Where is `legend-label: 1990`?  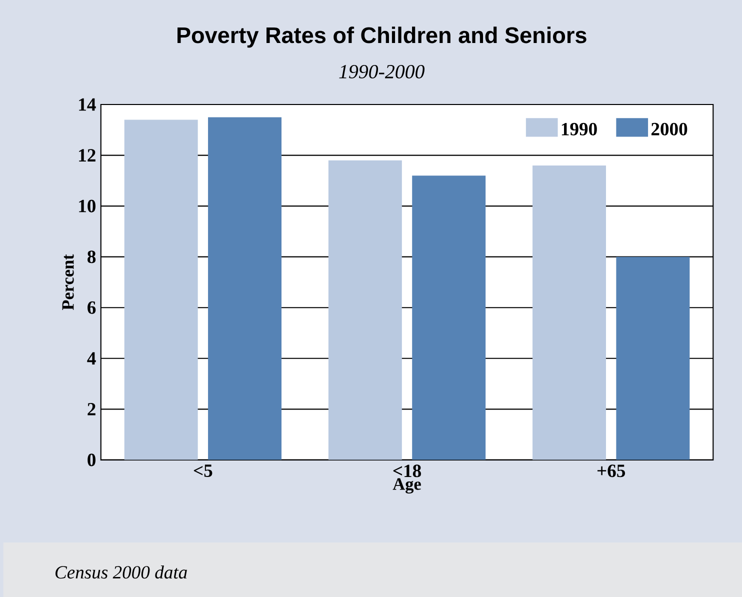 legend-label: 1990 is located at coordinates (579, 129).